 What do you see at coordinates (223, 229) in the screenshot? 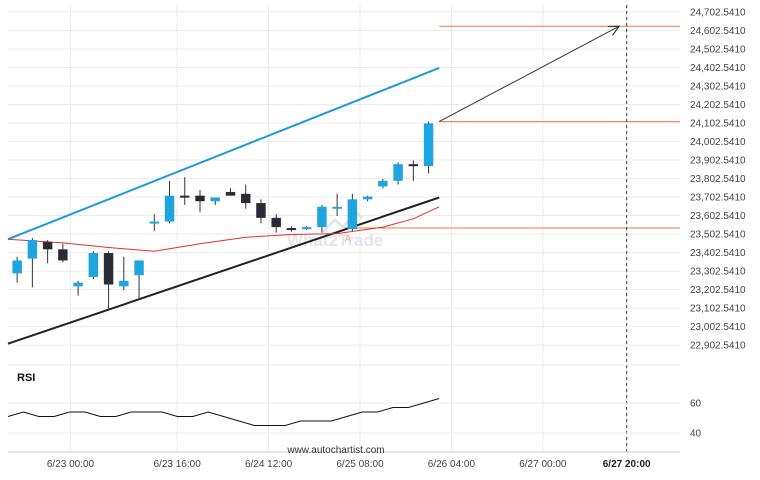
I see `moving-average-line` at bounding box center [223, 229].